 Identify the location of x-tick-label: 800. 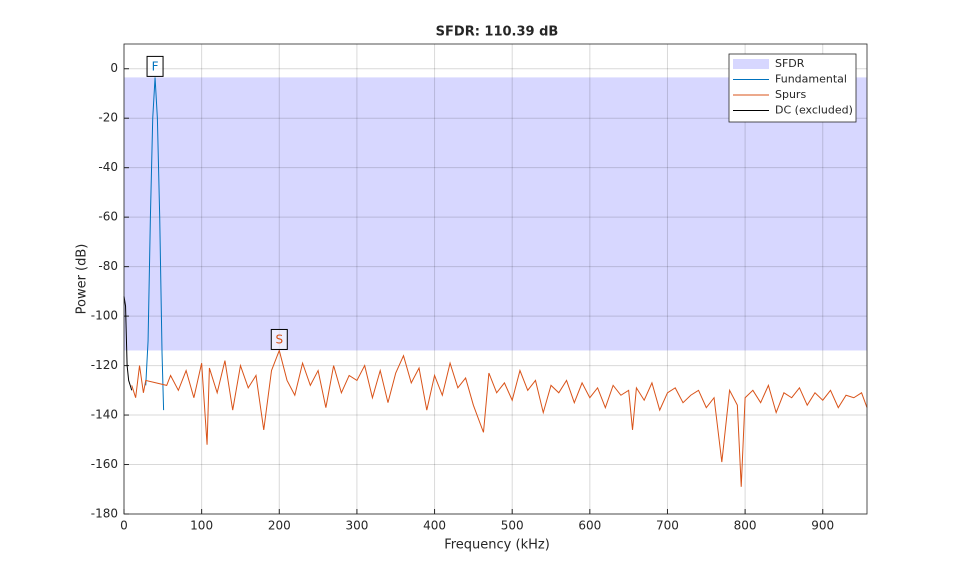
(745, 526).